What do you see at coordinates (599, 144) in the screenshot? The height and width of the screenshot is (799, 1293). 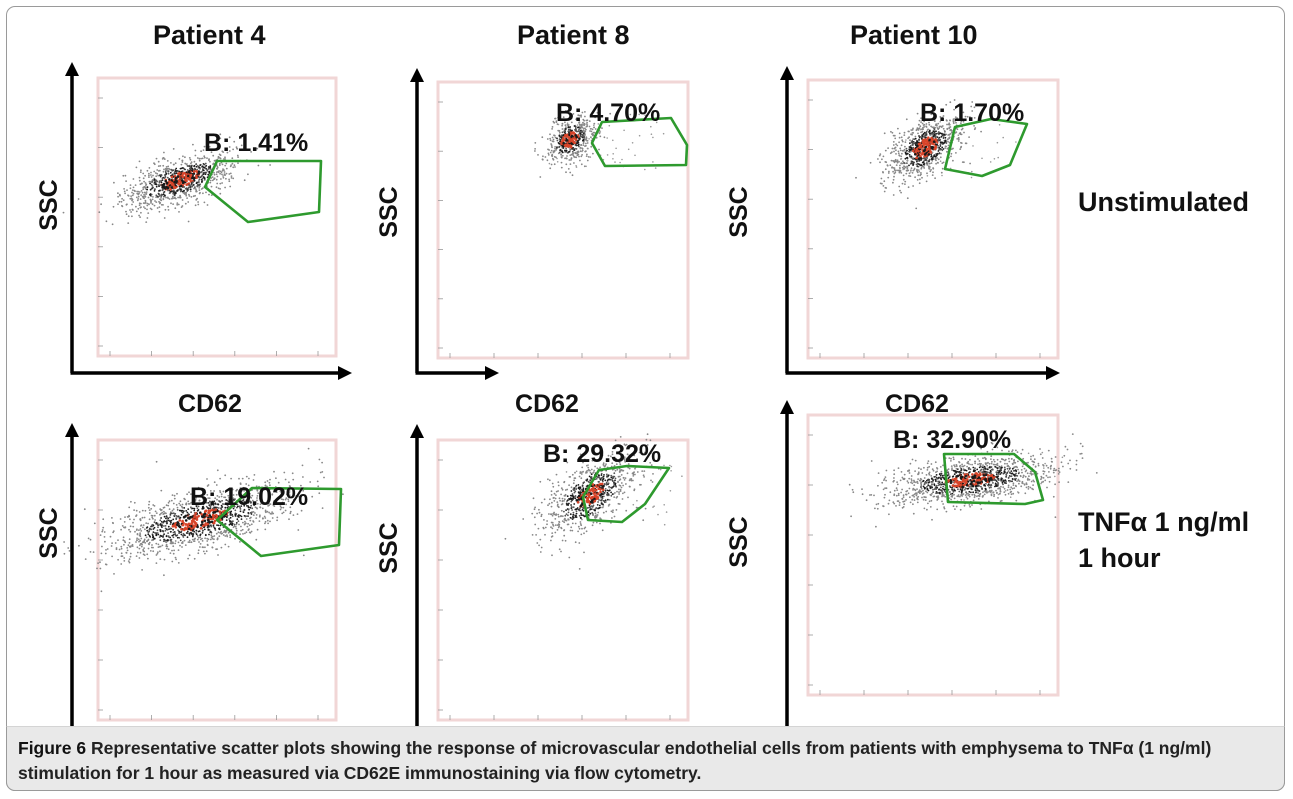 I see `scatter-points` at bounding box center [599, 144].